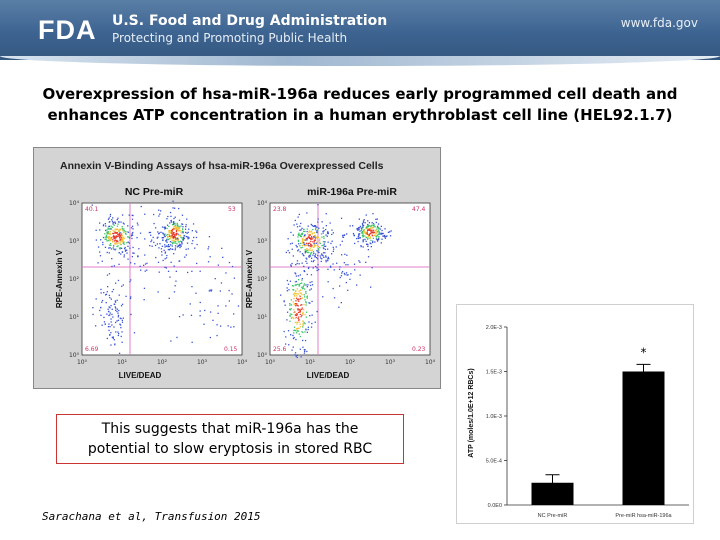 The image size is (720, 540). Describe the element at coordinates (262, 241) in the screenshot. I see `y-tick-label: 10³` at that location.